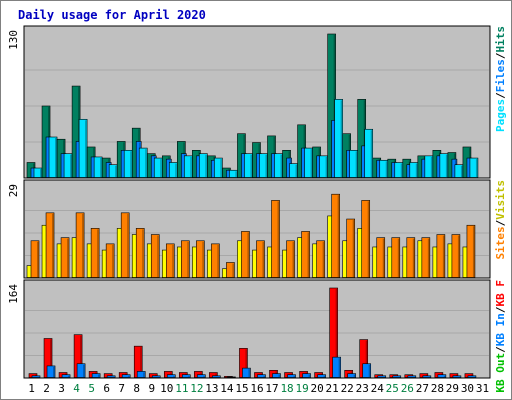  Describe the element at coordinates (422, 388) in the screenshot. I see `x-tick-label: 27` at that location.